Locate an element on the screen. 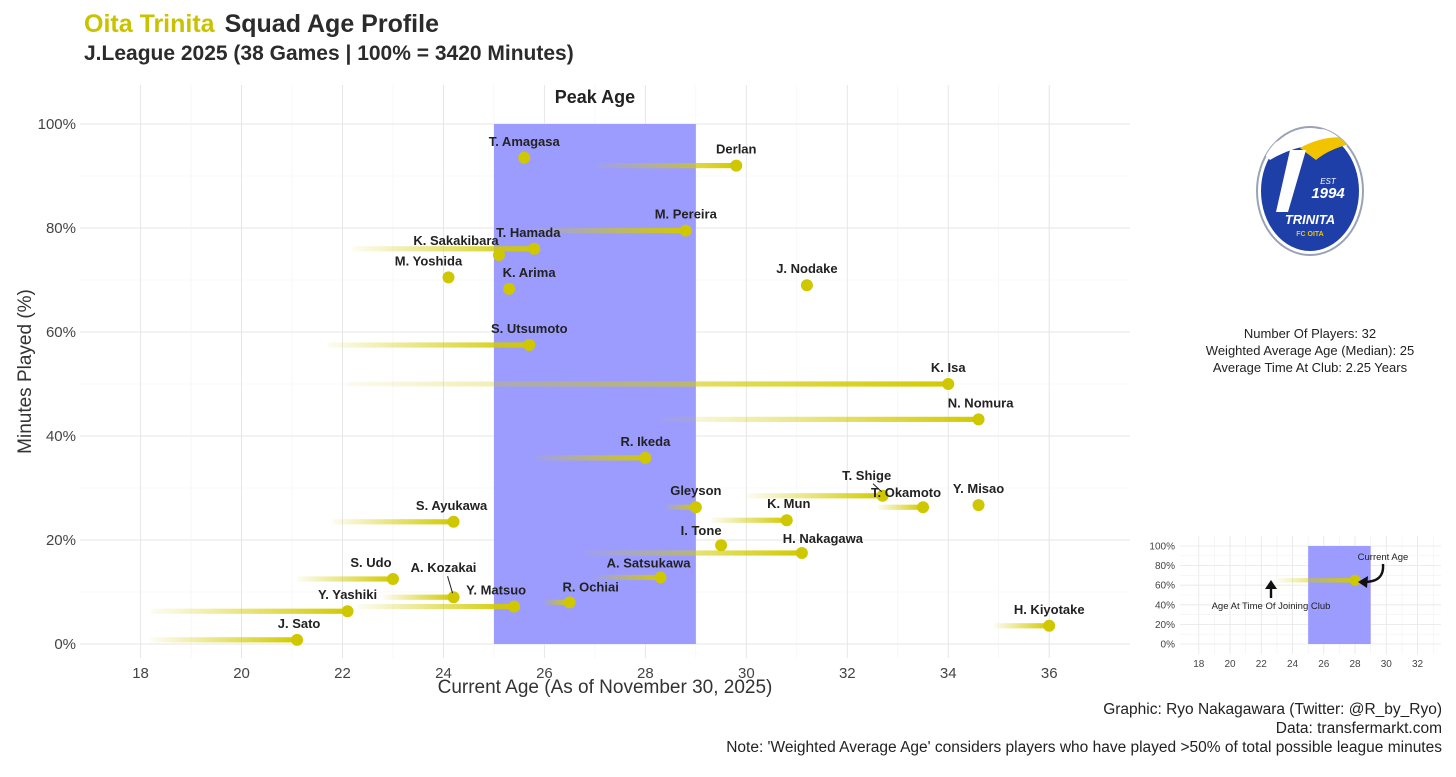 The height and width of the screenshot is (777, 1456). logo-body is located at coordinates (1310, 191).